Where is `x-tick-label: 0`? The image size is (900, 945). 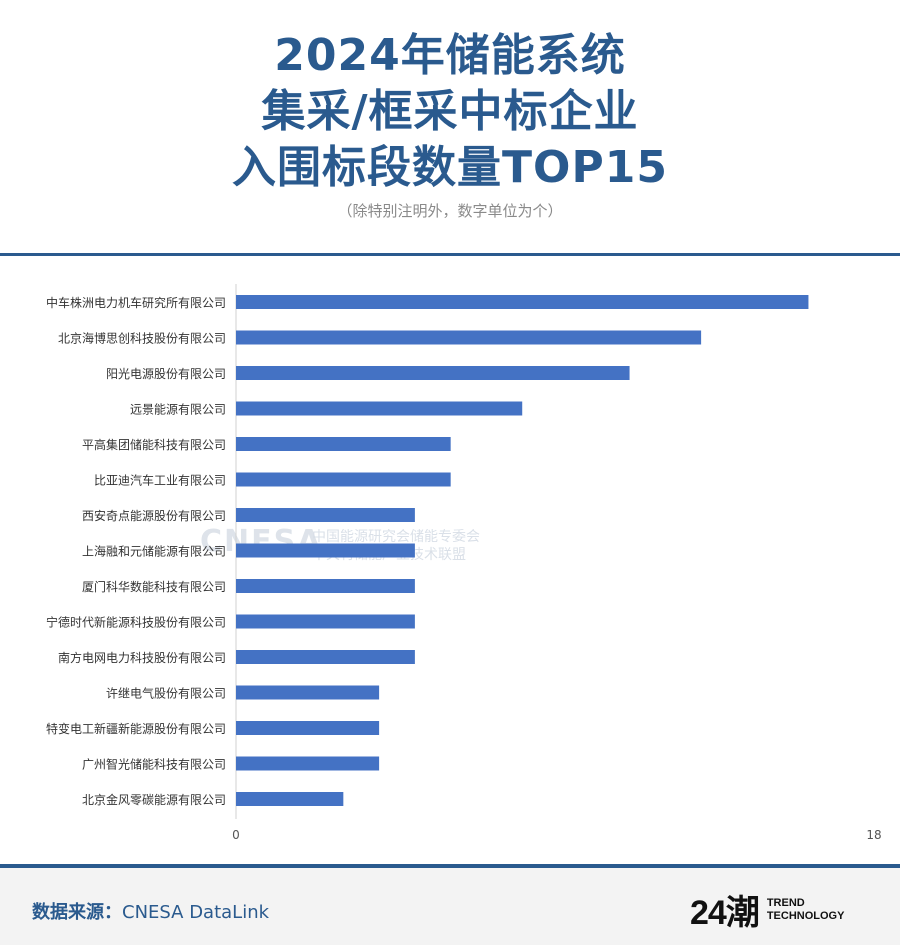 x-tick-label: 0 is located at coordinates (236, 835).